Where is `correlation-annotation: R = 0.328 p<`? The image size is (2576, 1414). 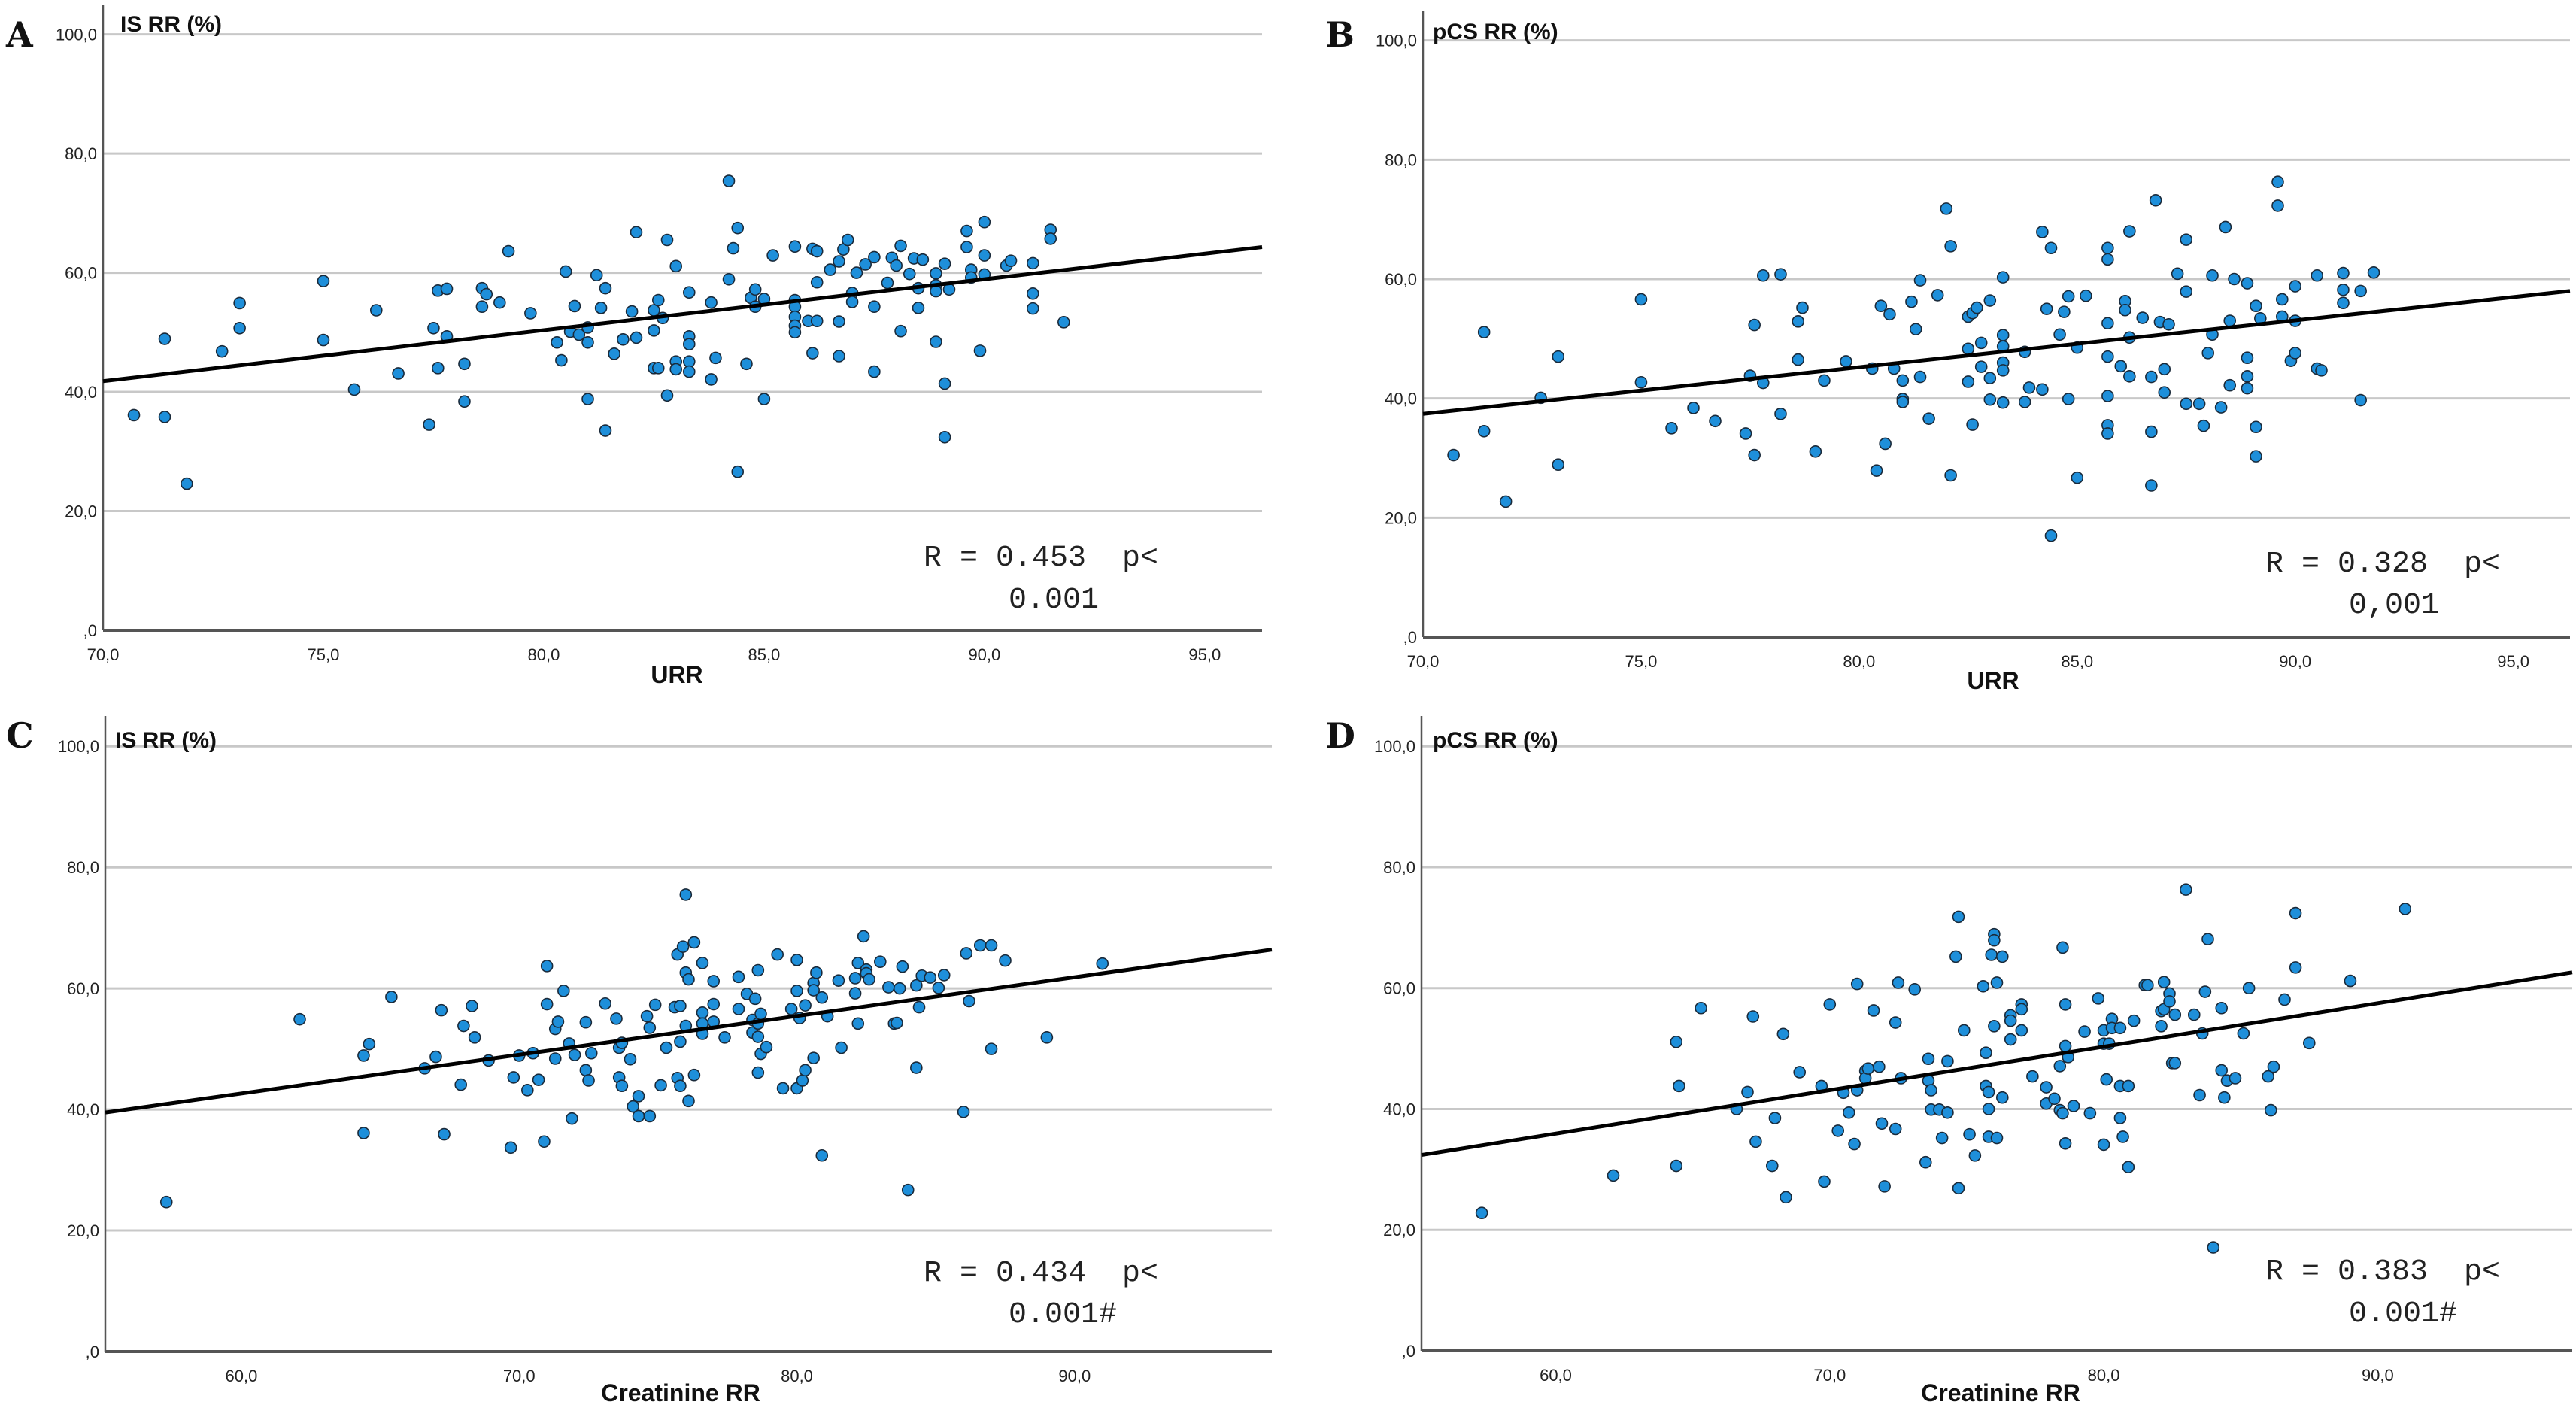
correlation-annotation: R = 0.328 p< is located at coordinates (2382, 564).